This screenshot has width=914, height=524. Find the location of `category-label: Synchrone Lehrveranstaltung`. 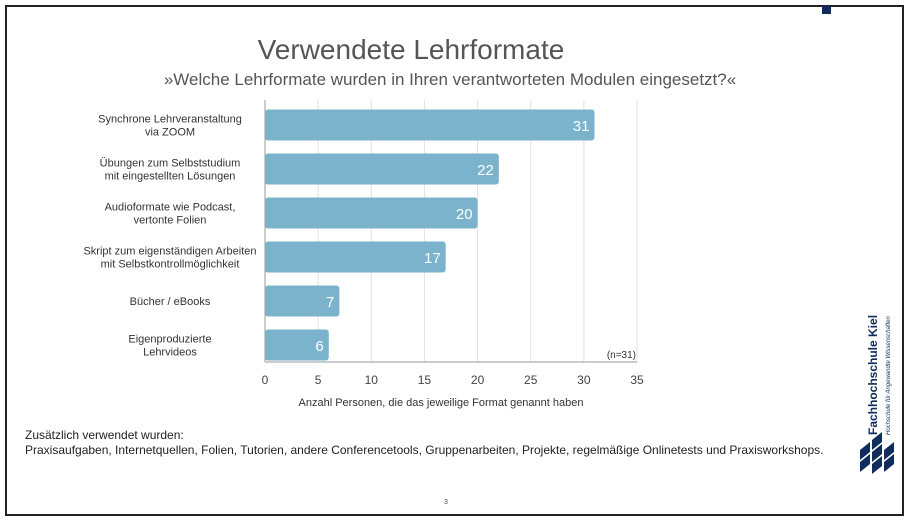

category-label: Synchrone Lehrveranstaltung is located at coordinates (170, 120).